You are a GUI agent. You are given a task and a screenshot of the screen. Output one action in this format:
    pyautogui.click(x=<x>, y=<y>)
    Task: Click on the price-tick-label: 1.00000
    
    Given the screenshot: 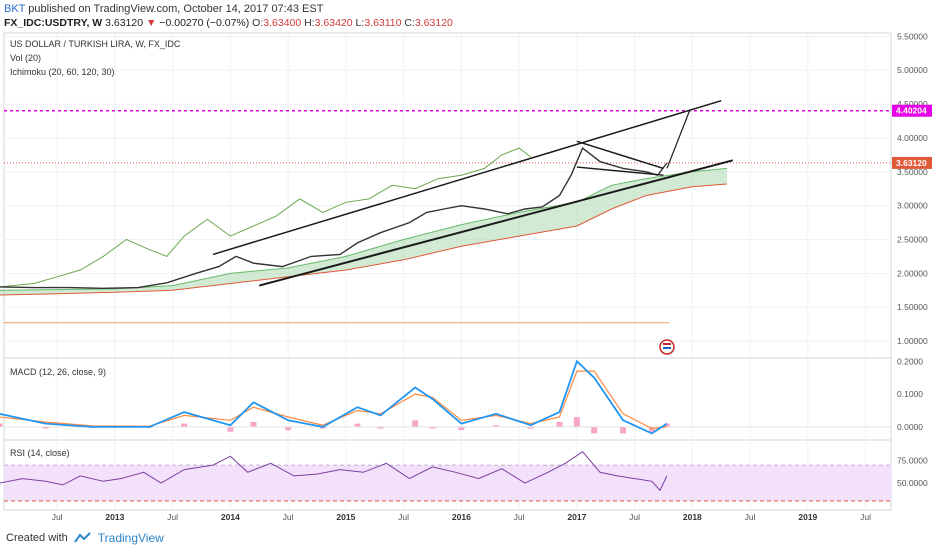 What is the action you would take?
    pyautogui.click(x=912, y=341)
    